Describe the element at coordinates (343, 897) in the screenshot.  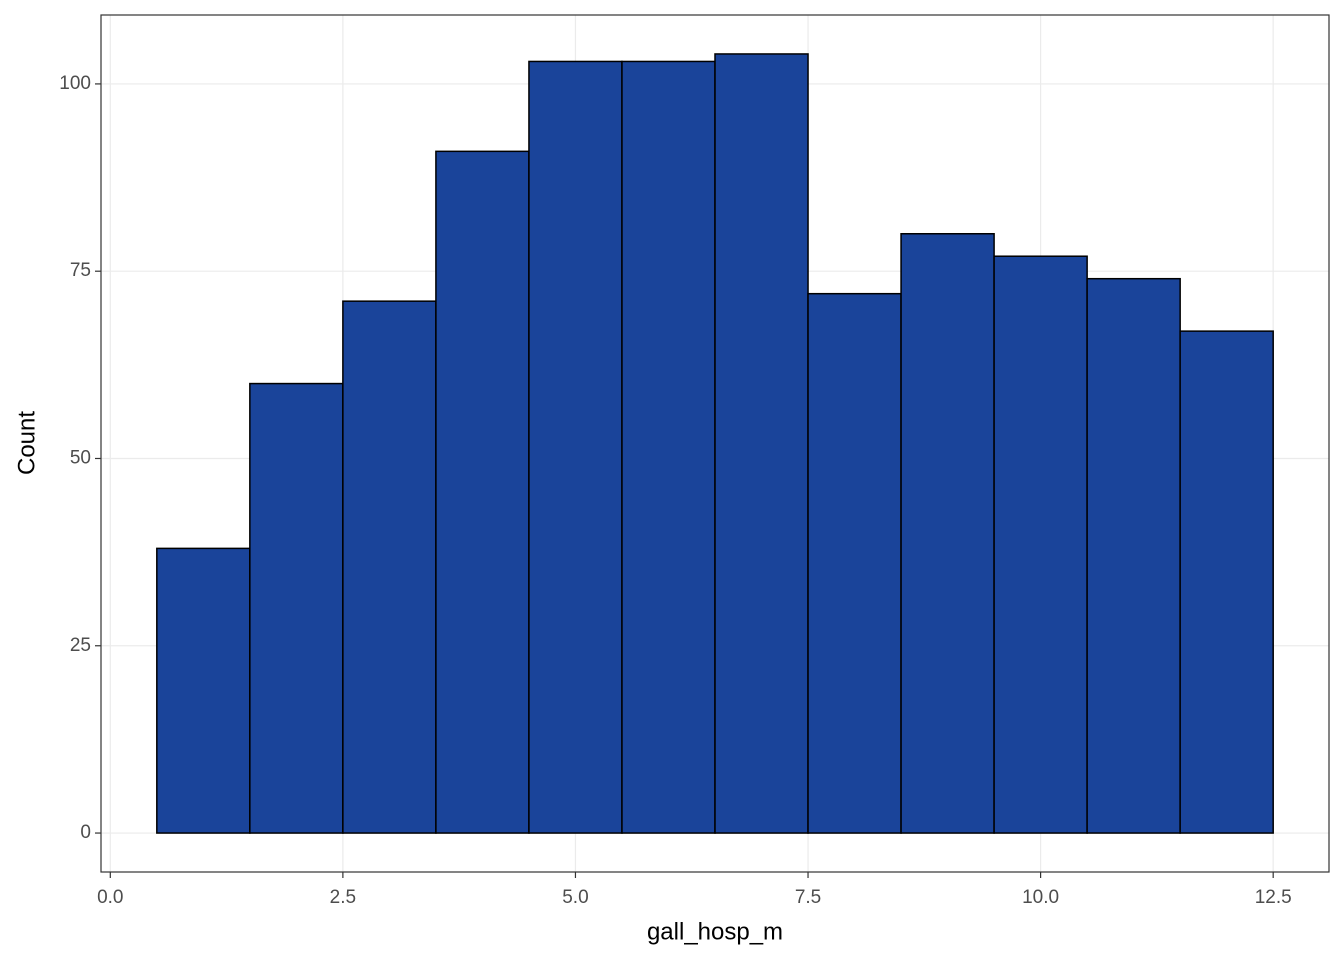
I see `x-tick-label: 2.5` at that location.